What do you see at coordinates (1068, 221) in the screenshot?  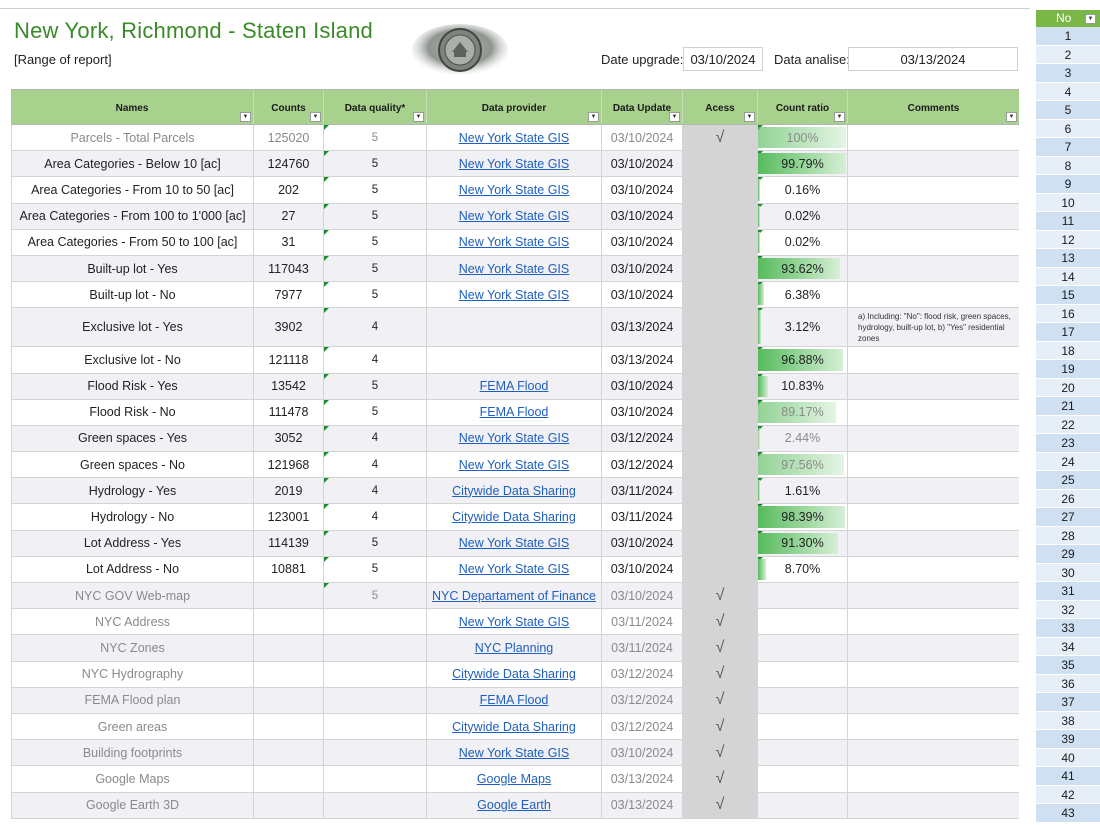 I see `no-list-item: 11` at bounding box center [1068, 221].